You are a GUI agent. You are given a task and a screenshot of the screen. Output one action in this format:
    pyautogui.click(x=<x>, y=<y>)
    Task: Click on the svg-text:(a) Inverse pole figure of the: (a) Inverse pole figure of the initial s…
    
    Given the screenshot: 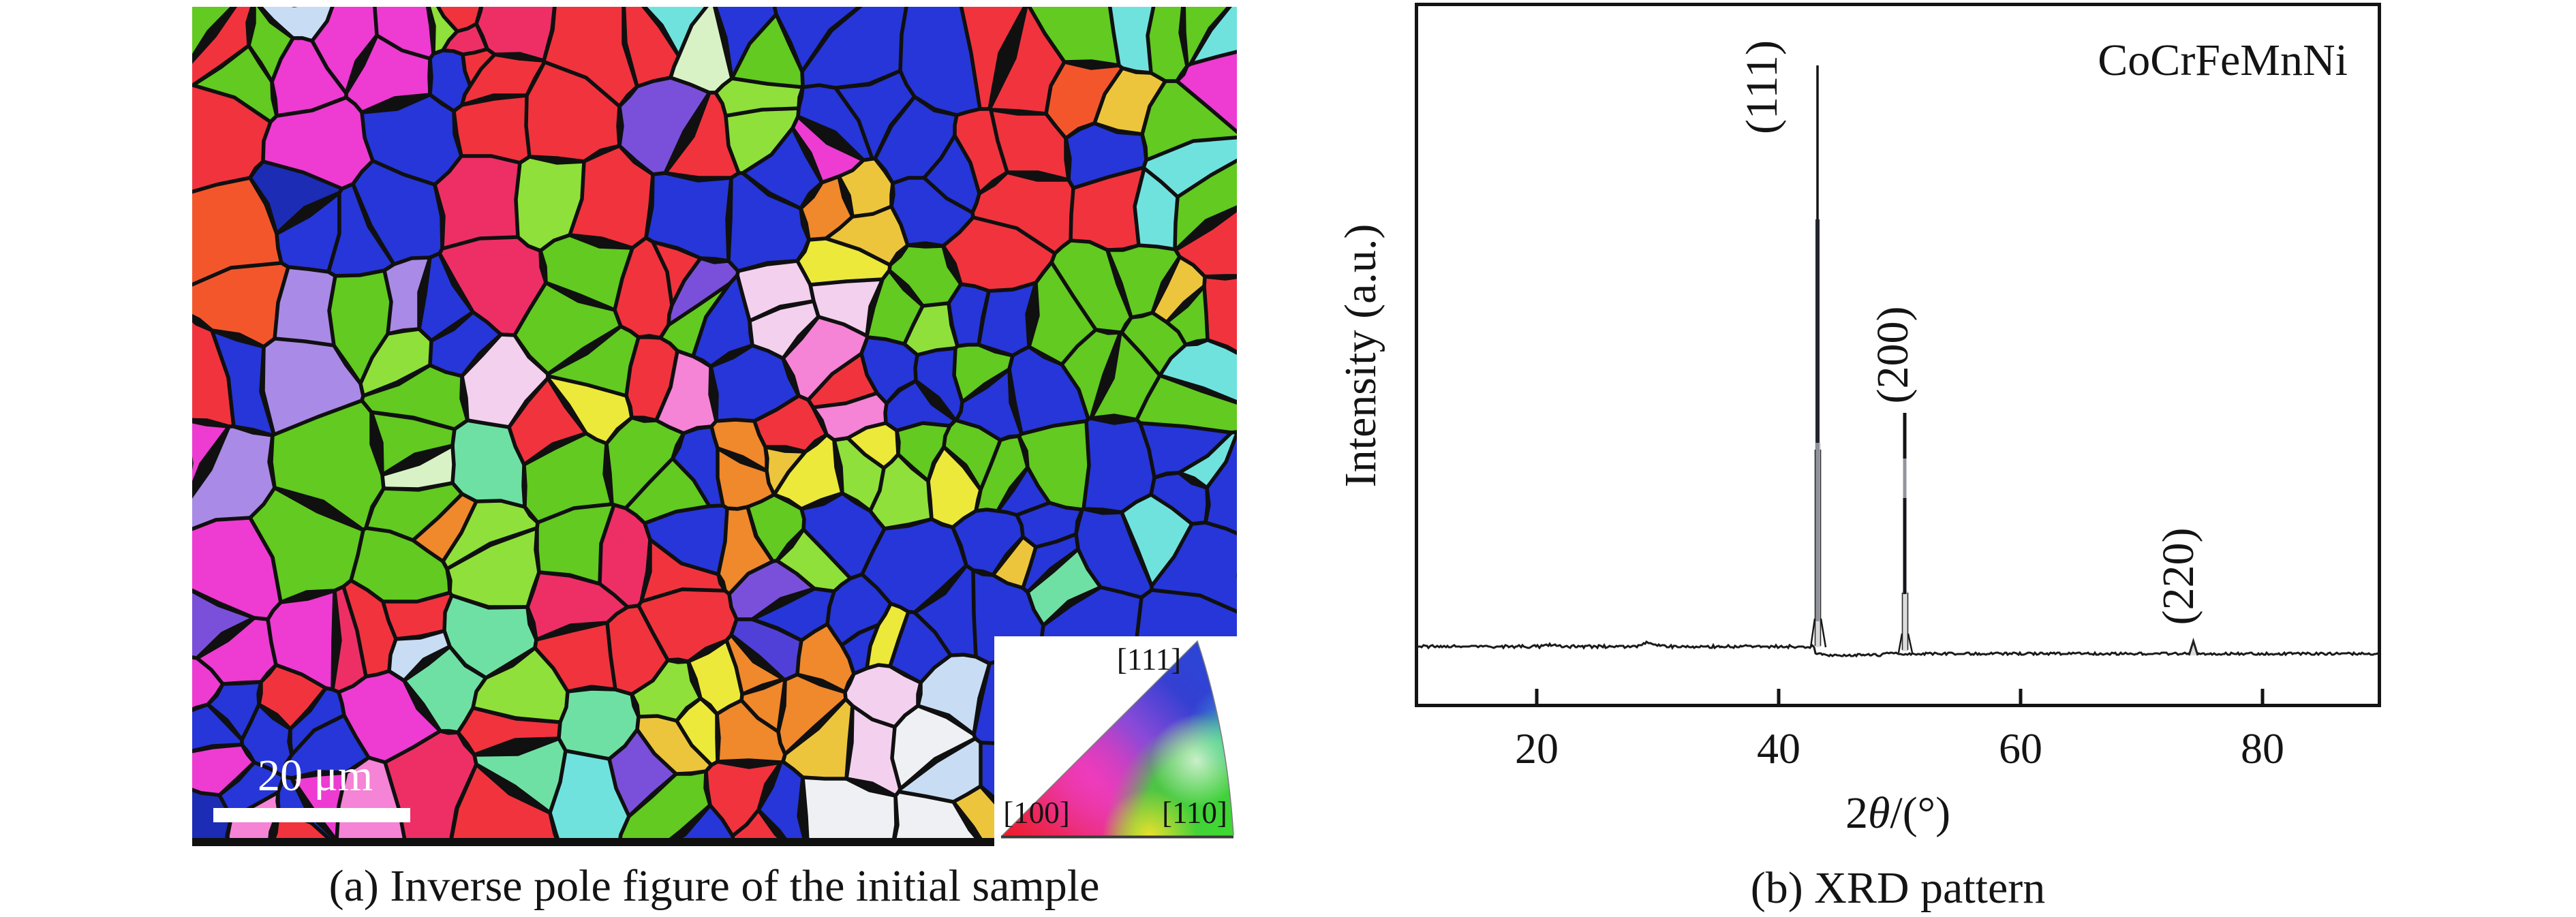 What is the action you would take?
    pyautogui.click(x=714, y=886)
    